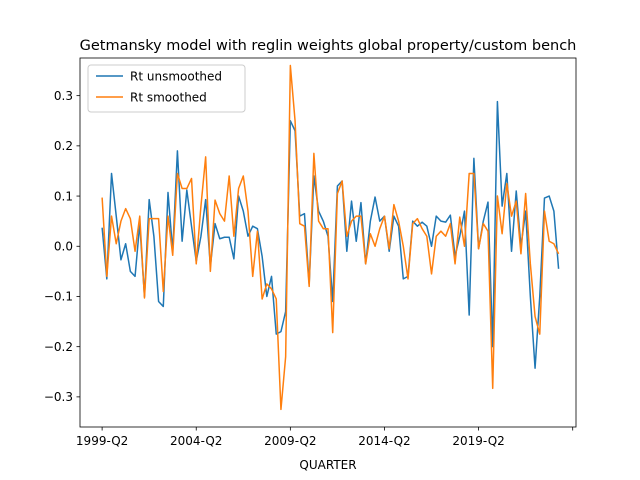 This screenshot has height=480, width=640. I want to click on x-tick-label: 2009-Q2, so click(290, 441).